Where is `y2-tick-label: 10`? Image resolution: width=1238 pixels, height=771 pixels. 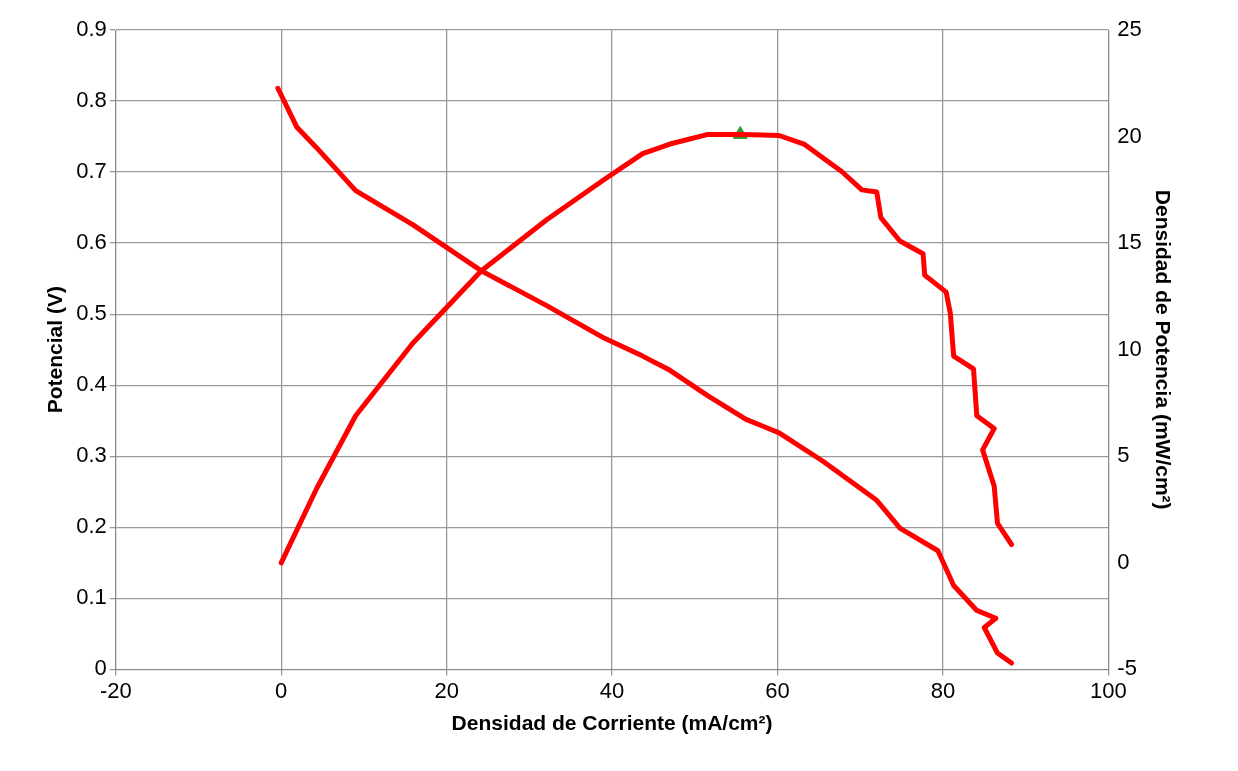
y2-tick-label: 10 is located at coordinates (1129, 348).